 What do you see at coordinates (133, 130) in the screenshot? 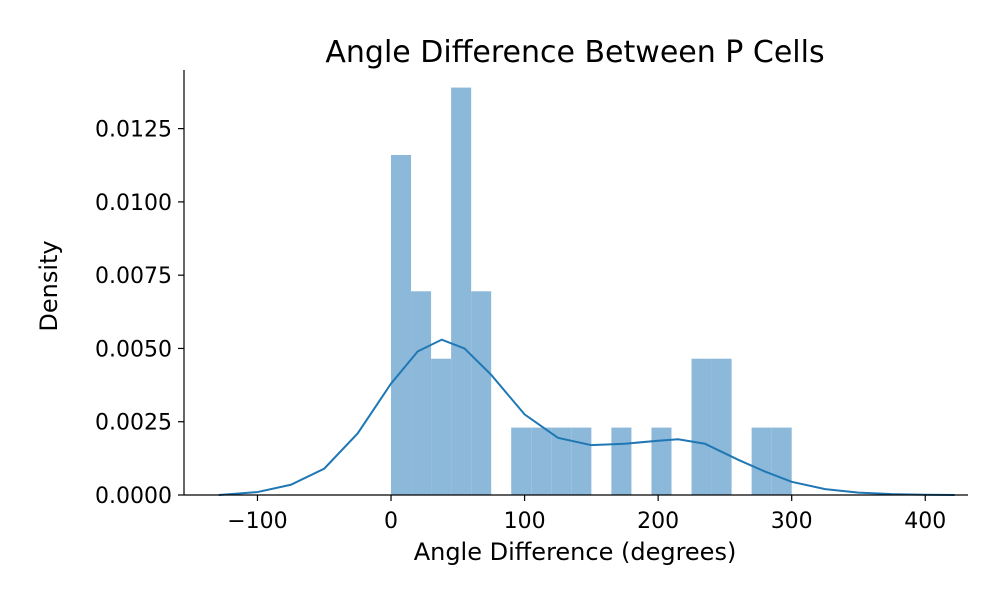
I see `y-tick-label-5: 0.0125` at bounding box center [133, 130].